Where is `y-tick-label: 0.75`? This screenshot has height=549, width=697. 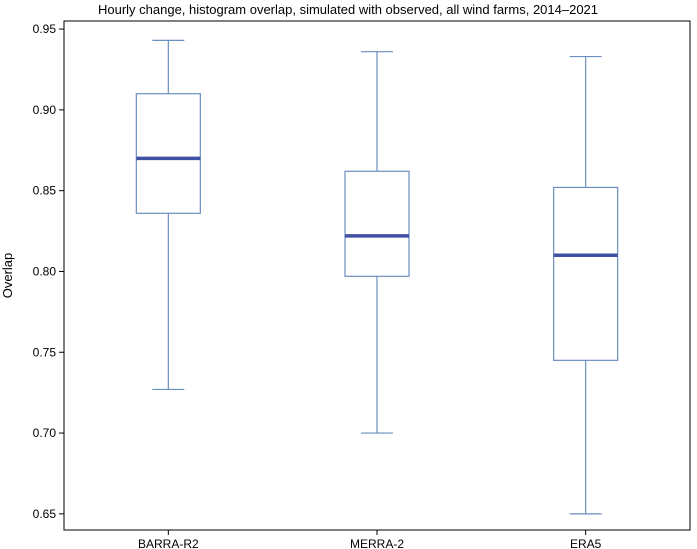
y-tick-label: 0.75 is located at coordinates (45, 352).